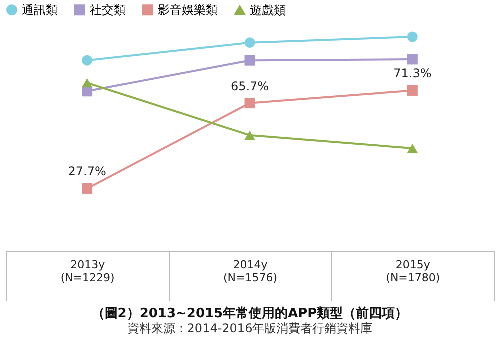 This screenshot has height=339, width=500. What do you see at coordinates (268, 10) in the screenshot?
I see `legend-label: 遊戲類` at bounding box center [268, 10].